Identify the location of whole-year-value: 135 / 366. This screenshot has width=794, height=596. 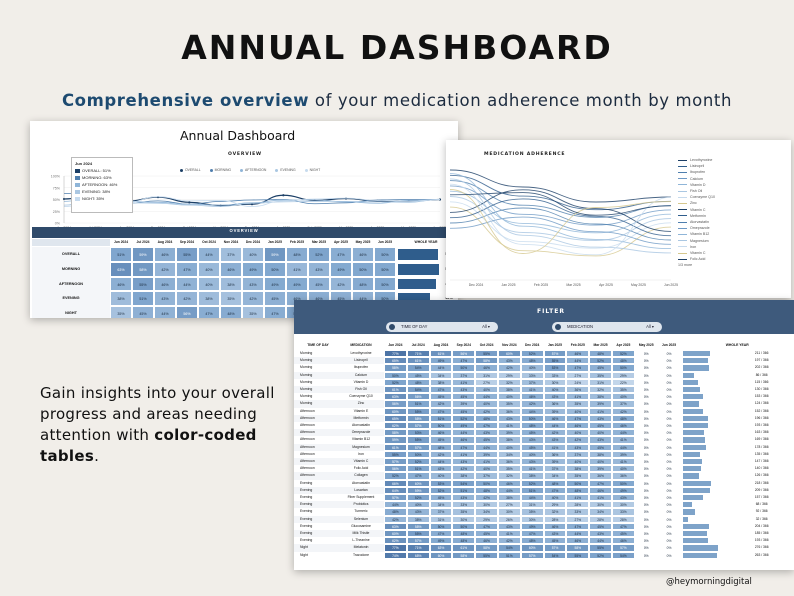
(761, 453).